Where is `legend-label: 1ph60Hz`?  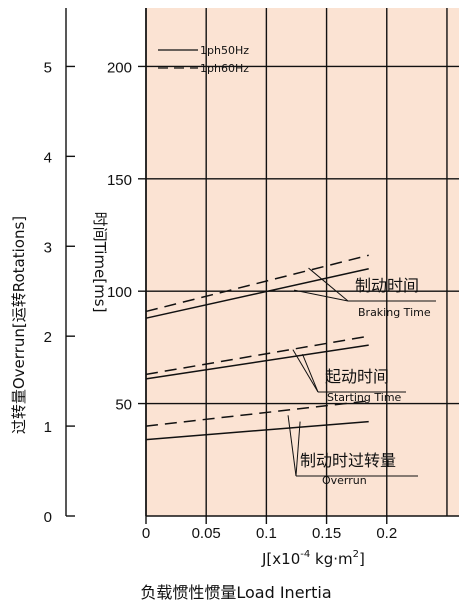 legend-label: 1ph60Hz is located at coordinates (224, 68).